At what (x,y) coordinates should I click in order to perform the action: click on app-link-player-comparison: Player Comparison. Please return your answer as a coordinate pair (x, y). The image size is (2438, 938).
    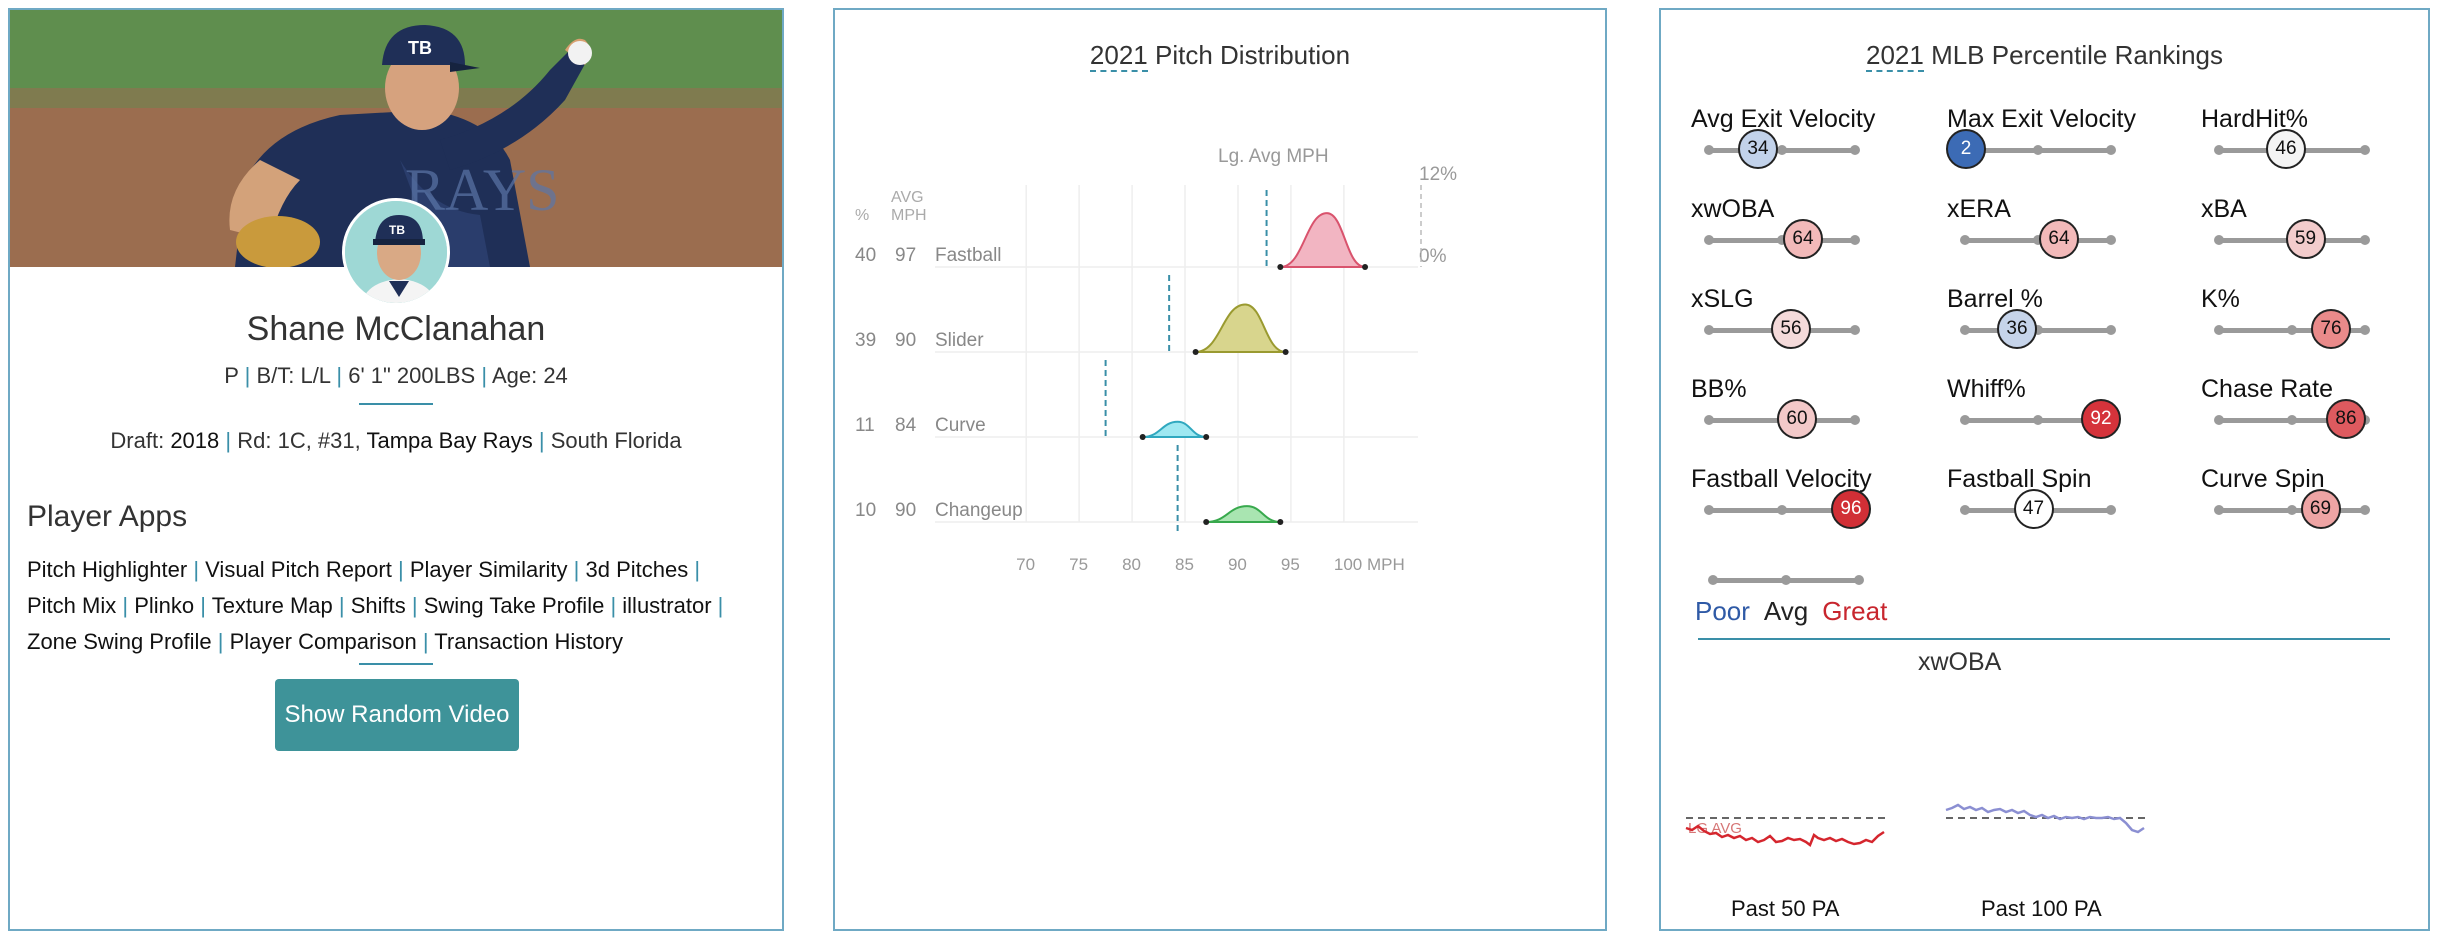
    Looking at the image, I should click on (323, 641).